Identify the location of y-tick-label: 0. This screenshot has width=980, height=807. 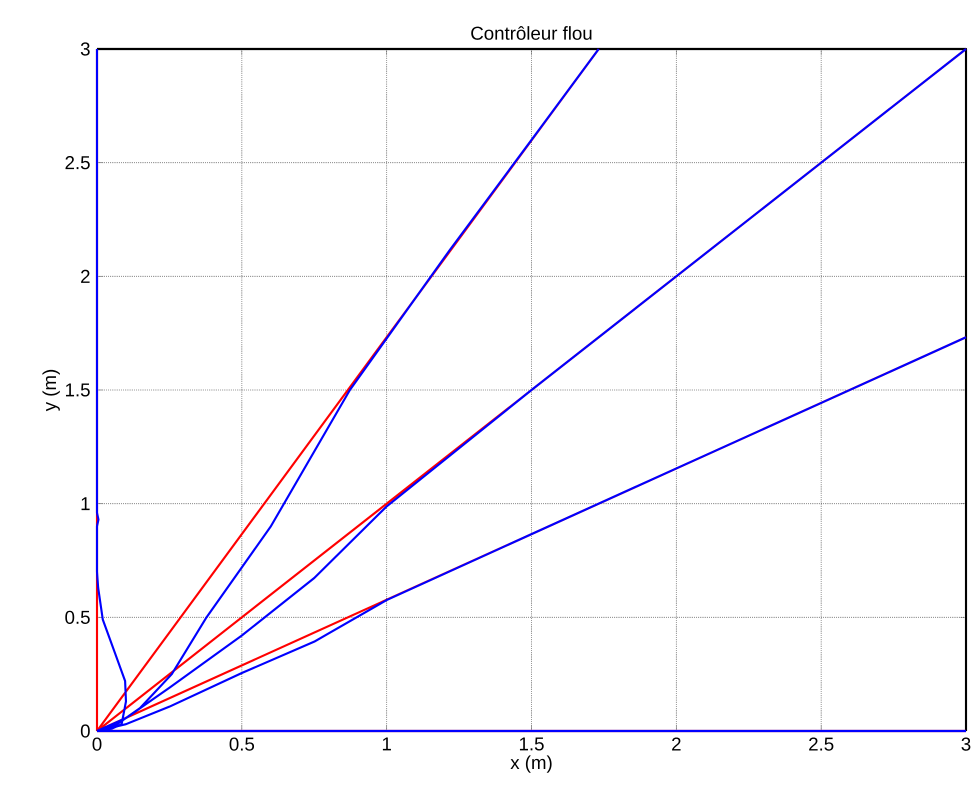
(85, 731).